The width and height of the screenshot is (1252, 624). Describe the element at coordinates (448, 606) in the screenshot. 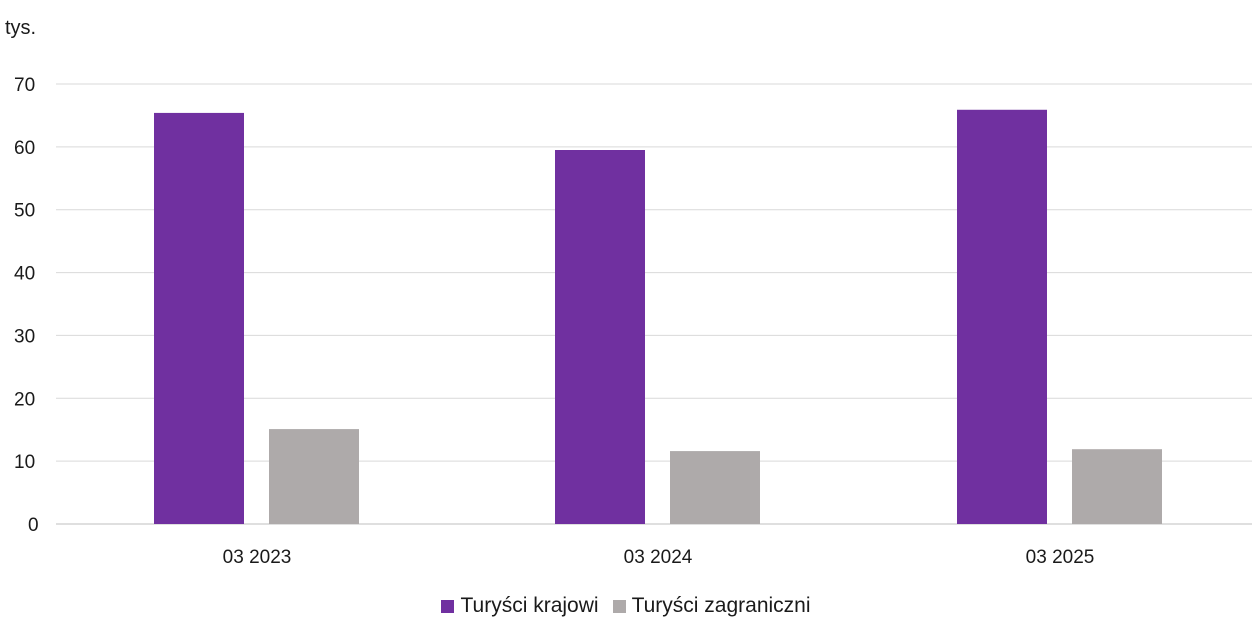

I see `legend-swatch-domestic` at that location.